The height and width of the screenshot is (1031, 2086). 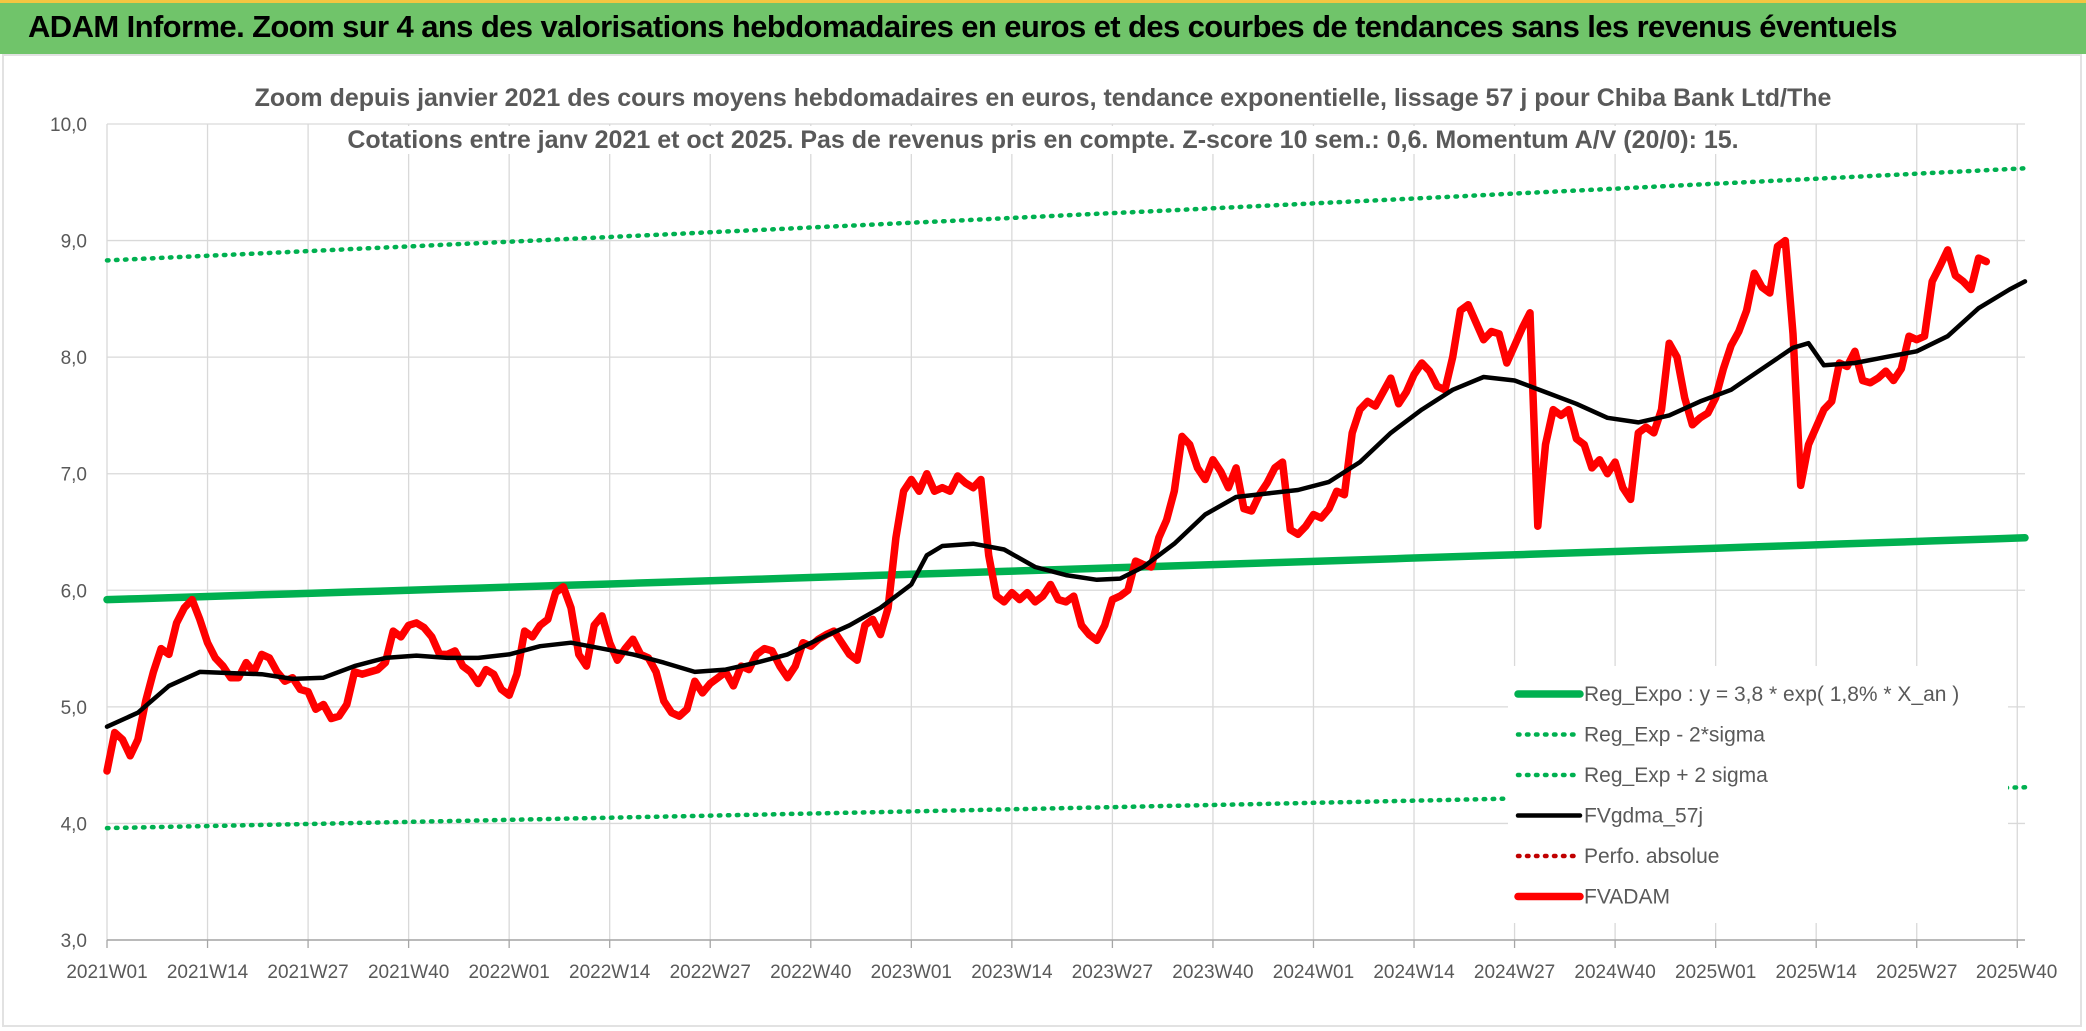 I want to click on x-tick-label: 2024W01, so click(x=1313, y=972).